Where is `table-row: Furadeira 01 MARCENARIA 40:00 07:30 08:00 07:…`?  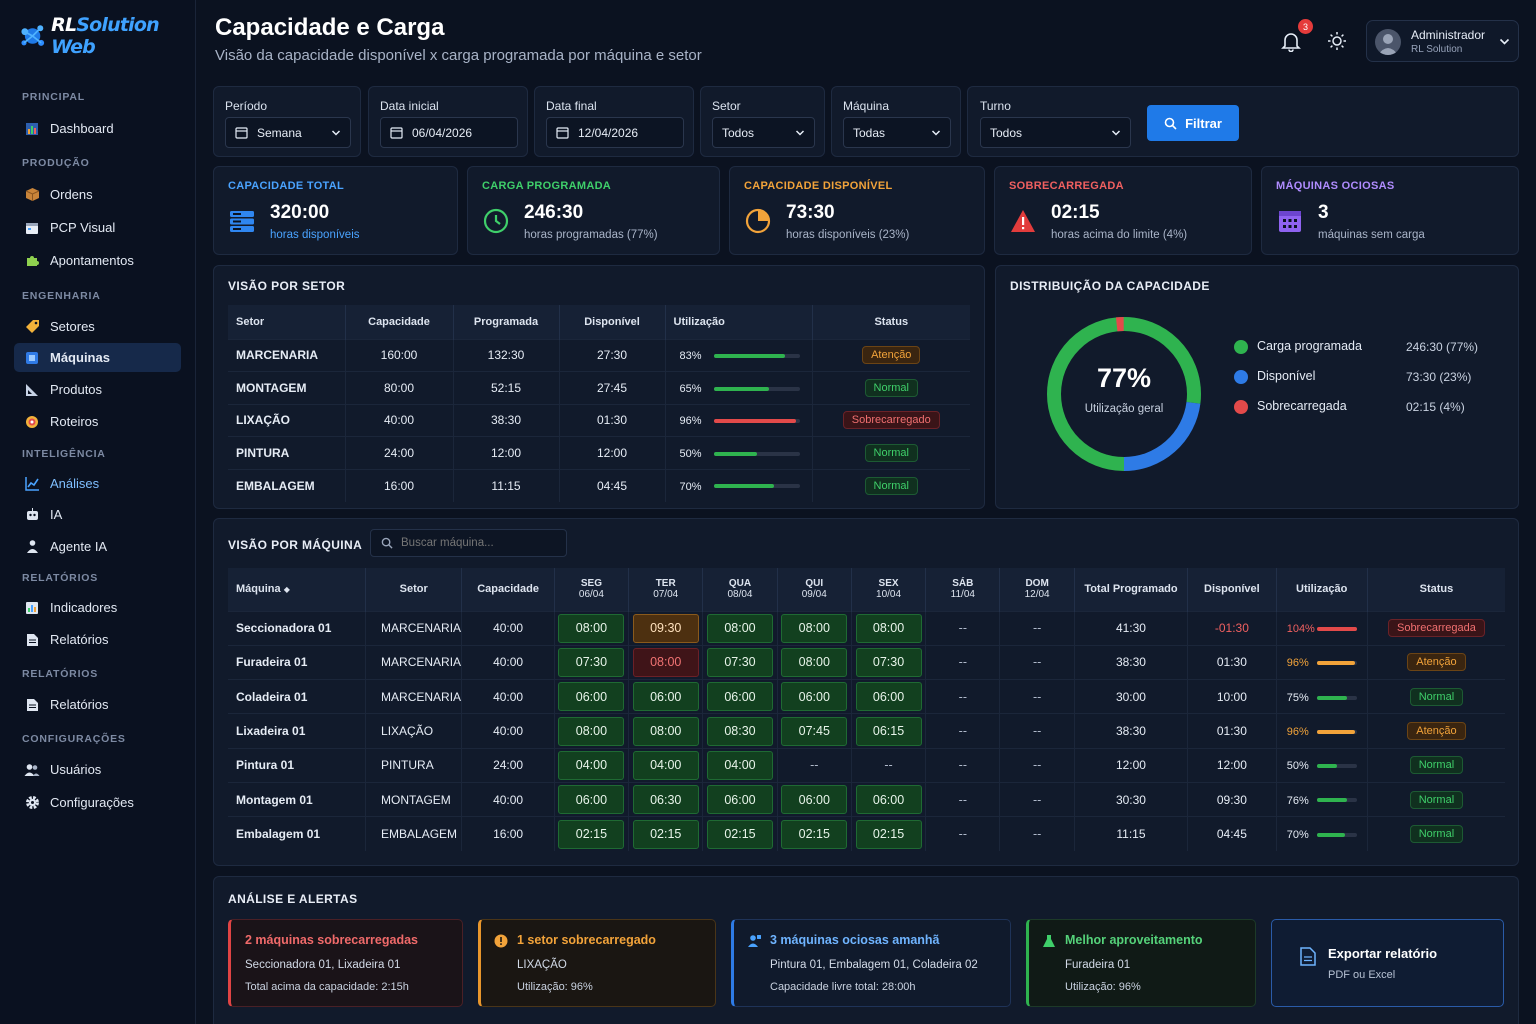
table-row: Furadeira 01 MARCENARIA 40:00 07:30 08:00 07:… is located at coordinates (866, 662).